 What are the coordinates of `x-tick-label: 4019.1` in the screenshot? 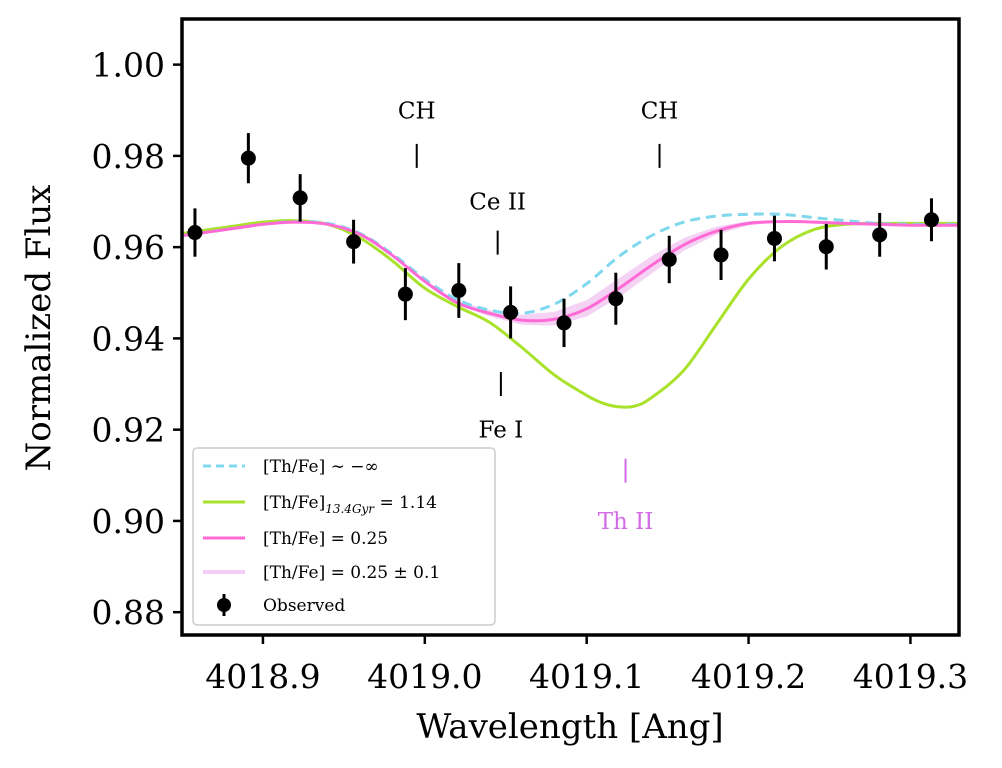 It's located at (586, 676).